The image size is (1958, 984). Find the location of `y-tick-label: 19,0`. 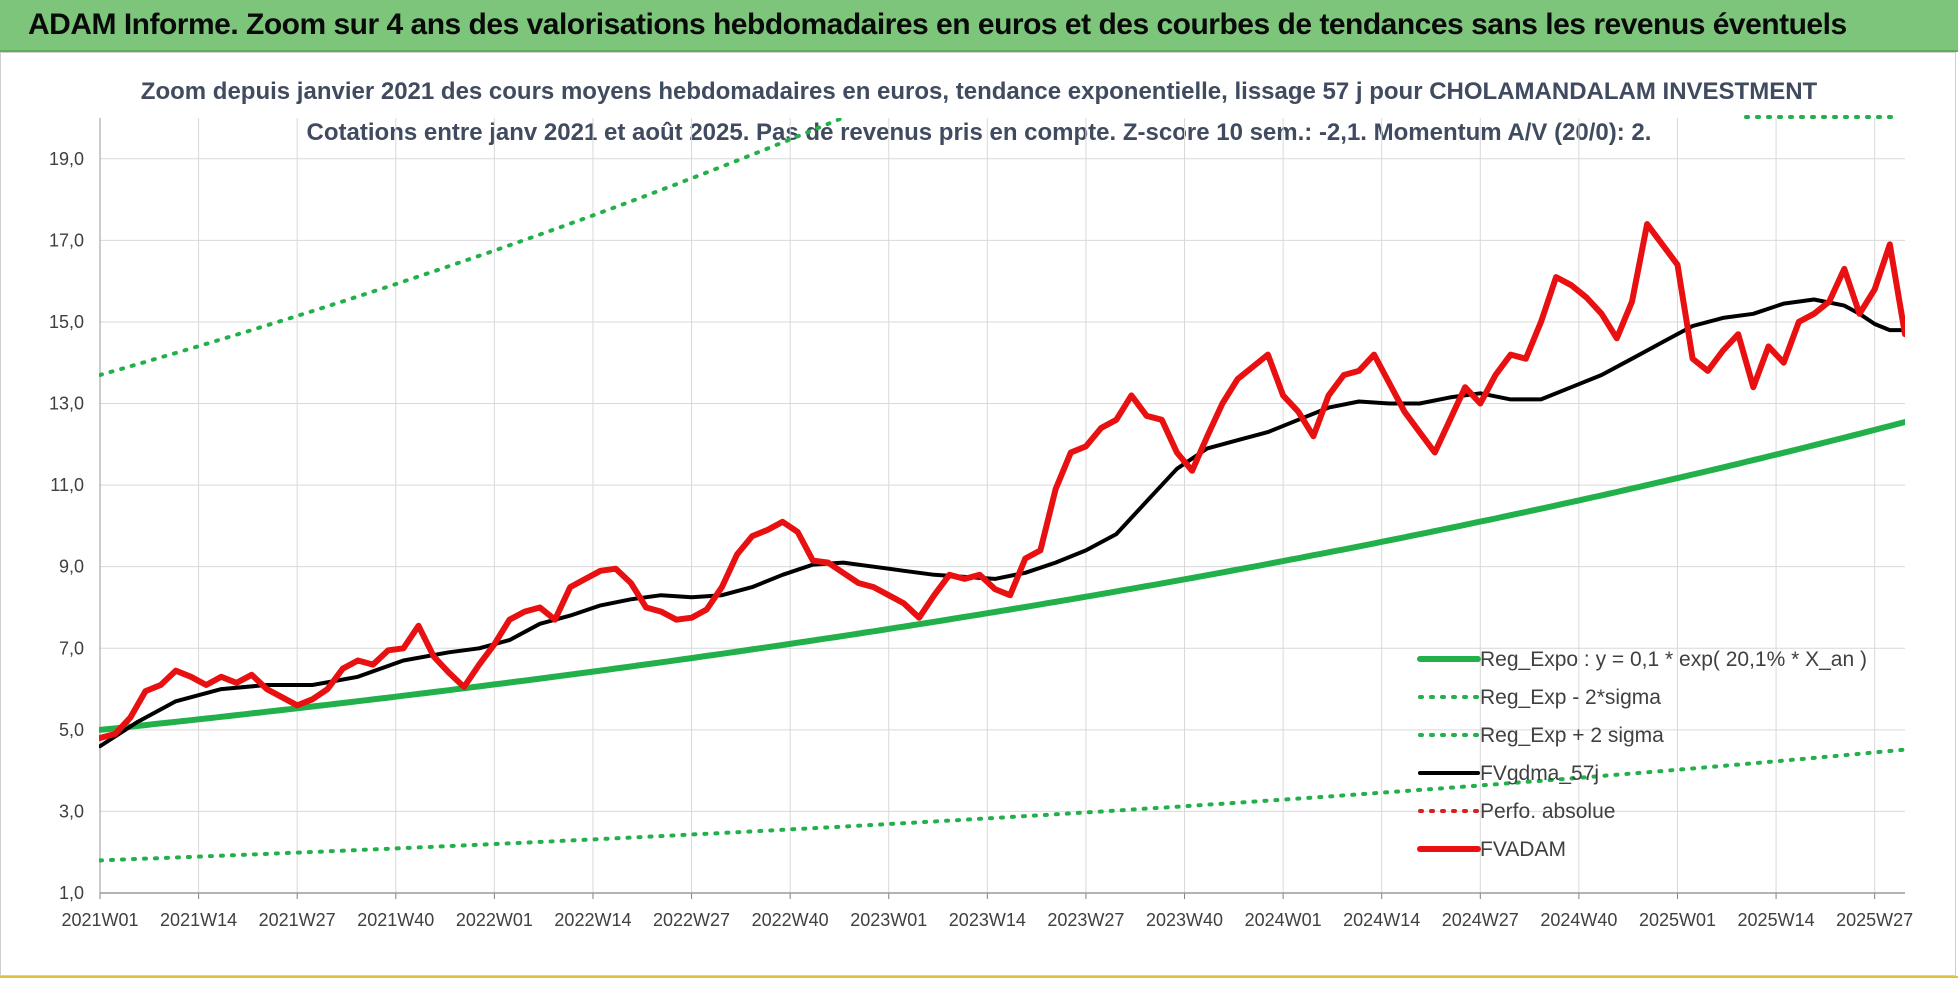

y-tick-label: 19,0 is located at coordinates (66, 159).